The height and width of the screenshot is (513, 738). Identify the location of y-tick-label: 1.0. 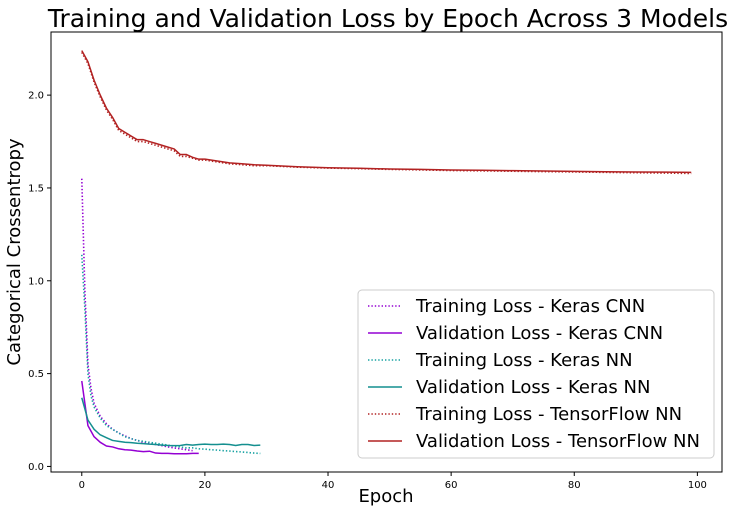
(36, 281).